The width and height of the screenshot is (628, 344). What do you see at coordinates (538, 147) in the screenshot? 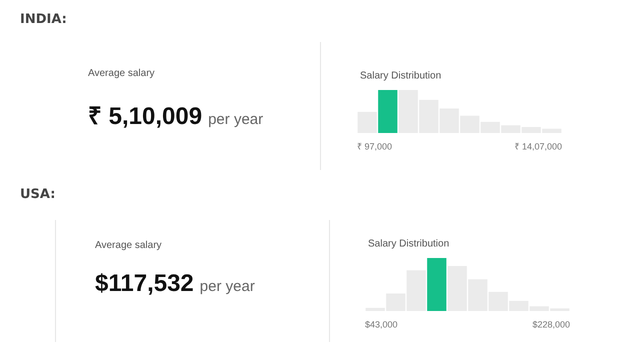
I see `text: ₹ 14,07,000` at bounding box center [538, 147].